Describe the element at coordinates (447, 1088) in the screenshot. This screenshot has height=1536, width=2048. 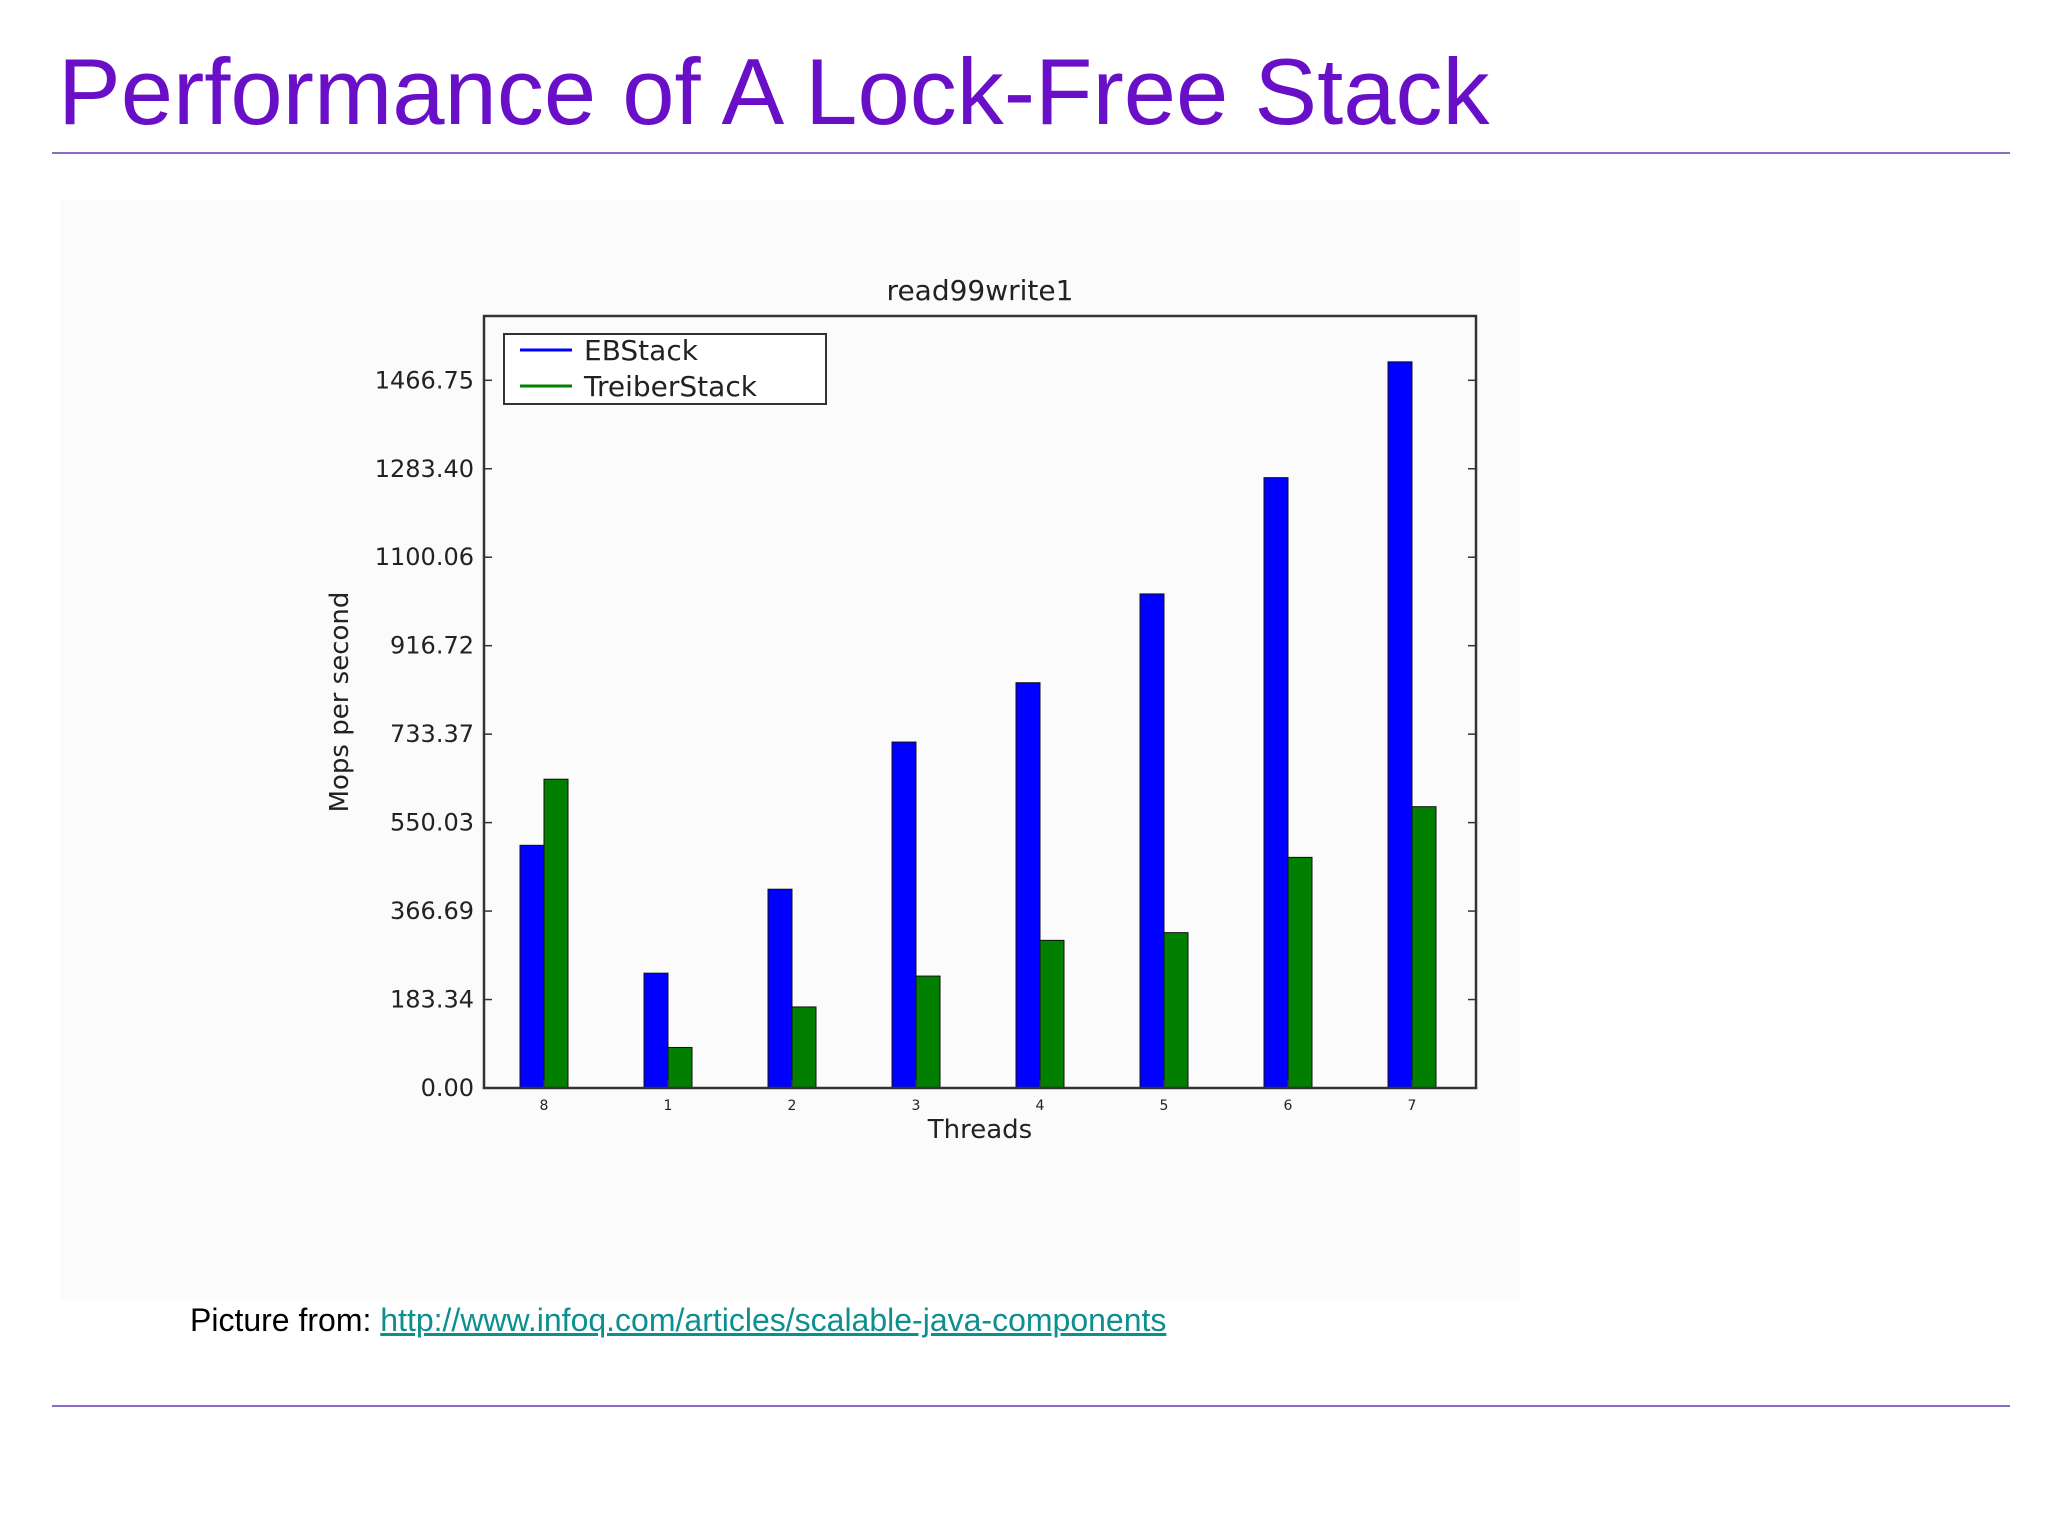
I see `y-tick-label: 0.00` at that location.